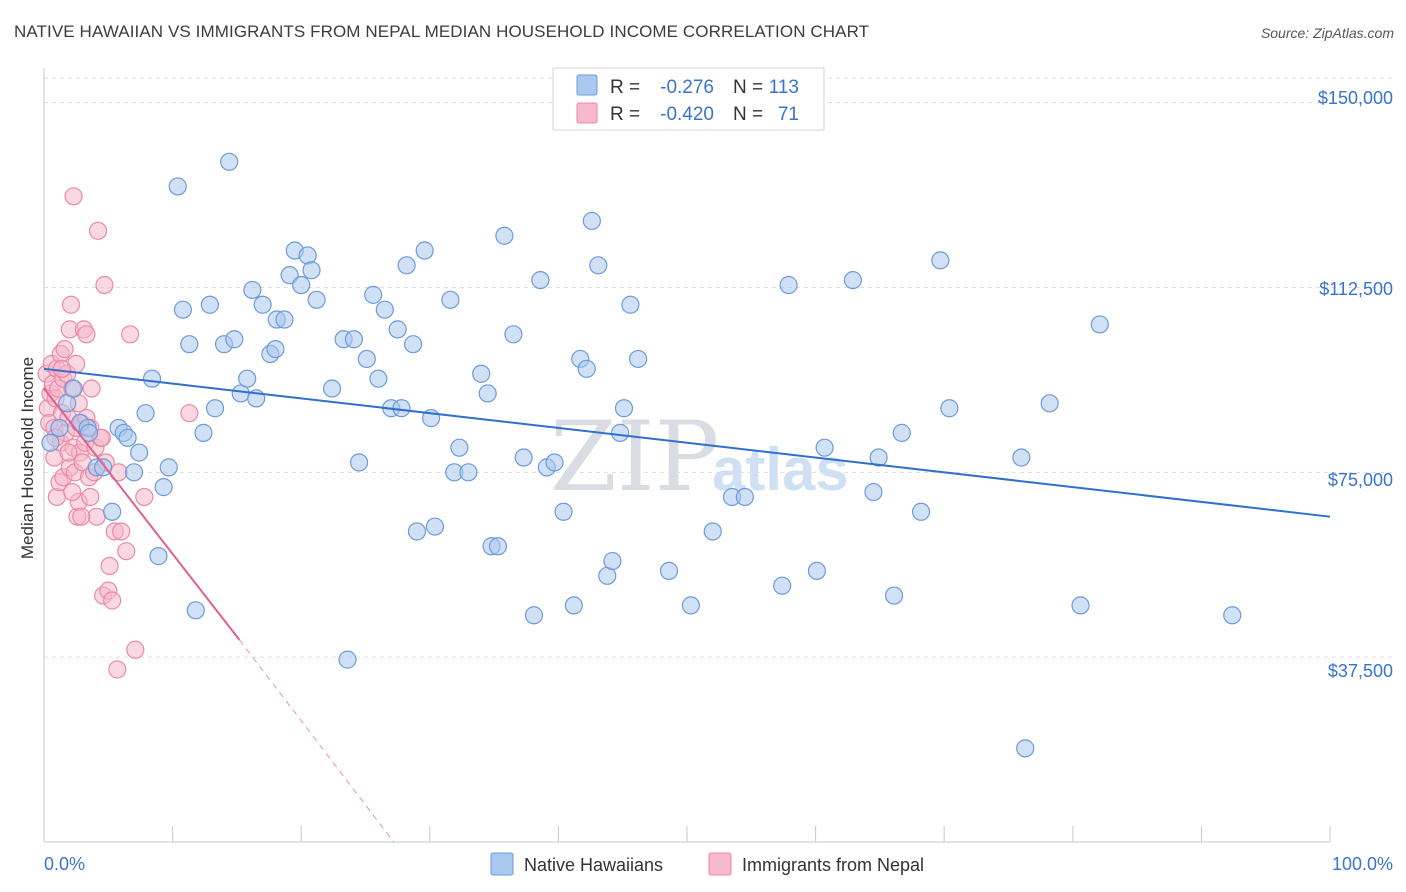  Describe the element at coordinates (625, 87) in the screenshot. I see `legend-r-label-blue: R =` at that location.